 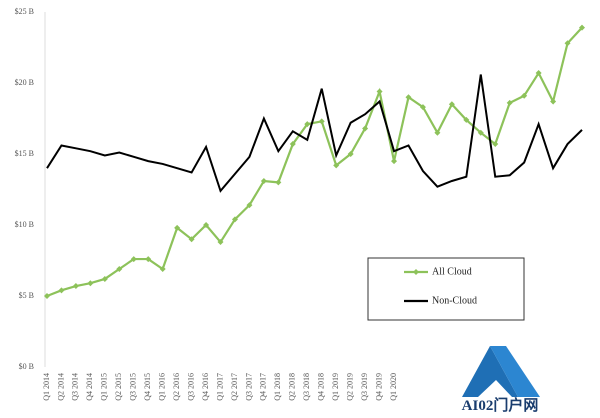 What do you see at coordinates (277, 387) in the screenshot?
I see `x-tick-label: Q1 2018` at bounding box center [277, 387].